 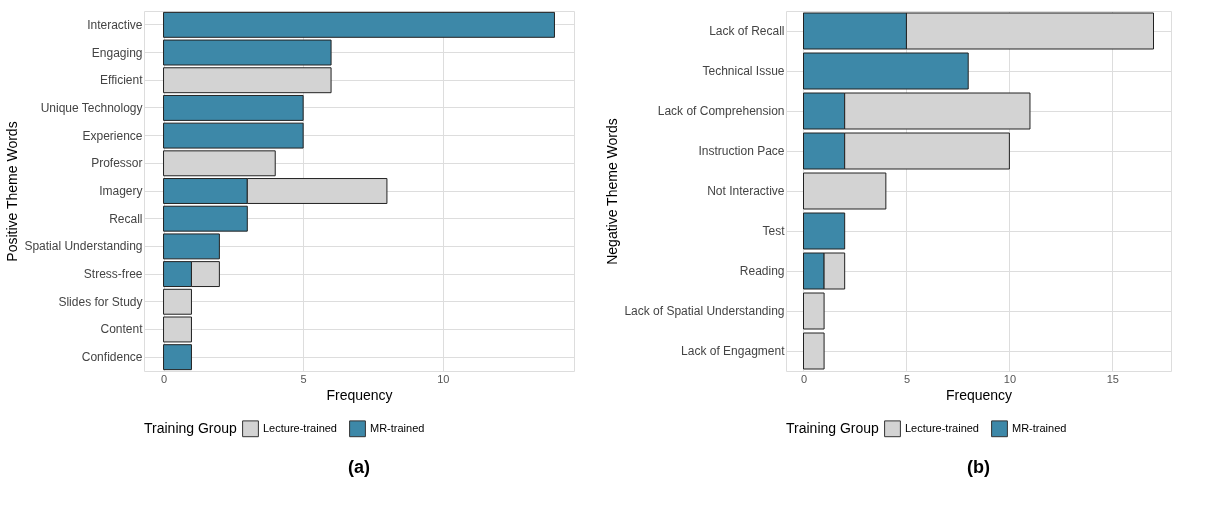 What do you see at coordinates (126, 218) in the screenshot?
I see `y-tick-label: Recall` at bounding box center [126, 218].